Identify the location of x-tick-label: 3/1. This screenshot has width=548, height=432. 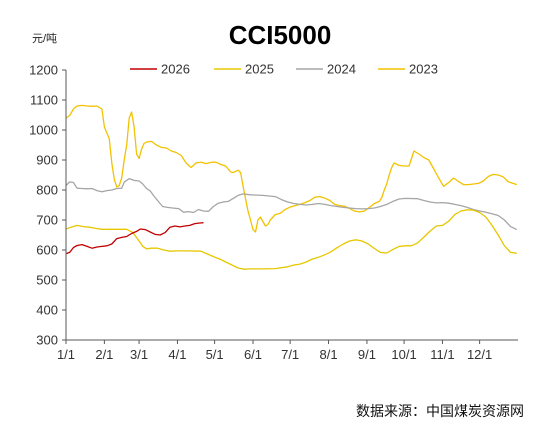
(139, 354).